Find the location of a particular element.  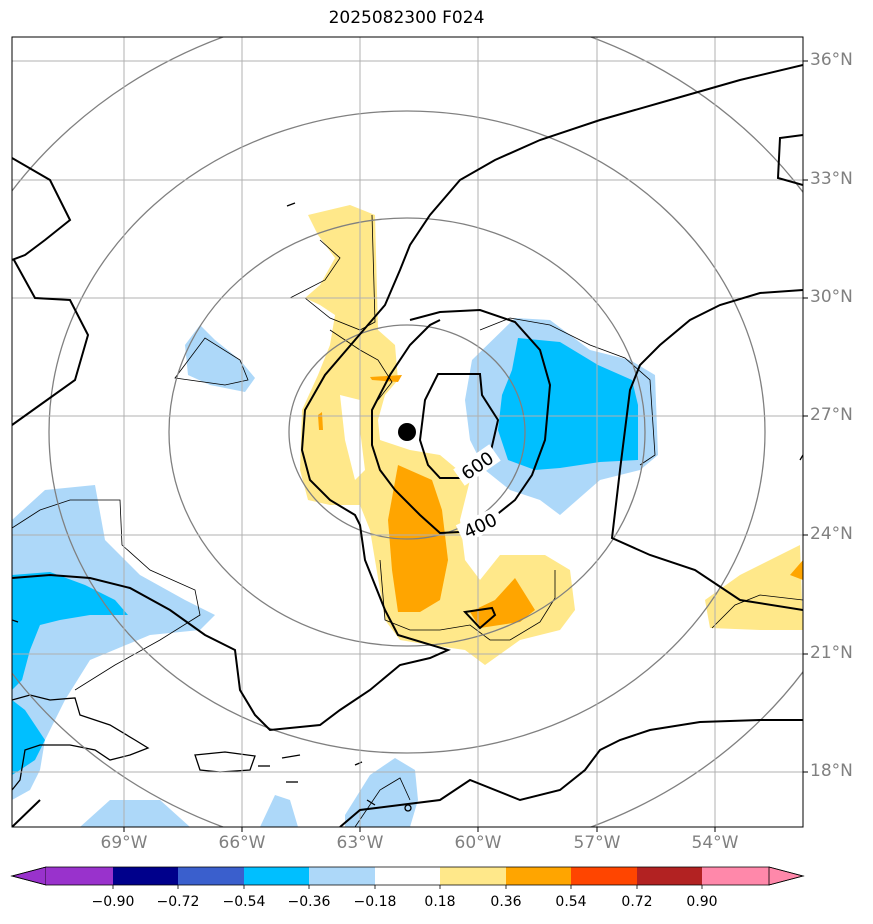

colorbar-tick-label: 0.18 is located at coordinates (440, 902).